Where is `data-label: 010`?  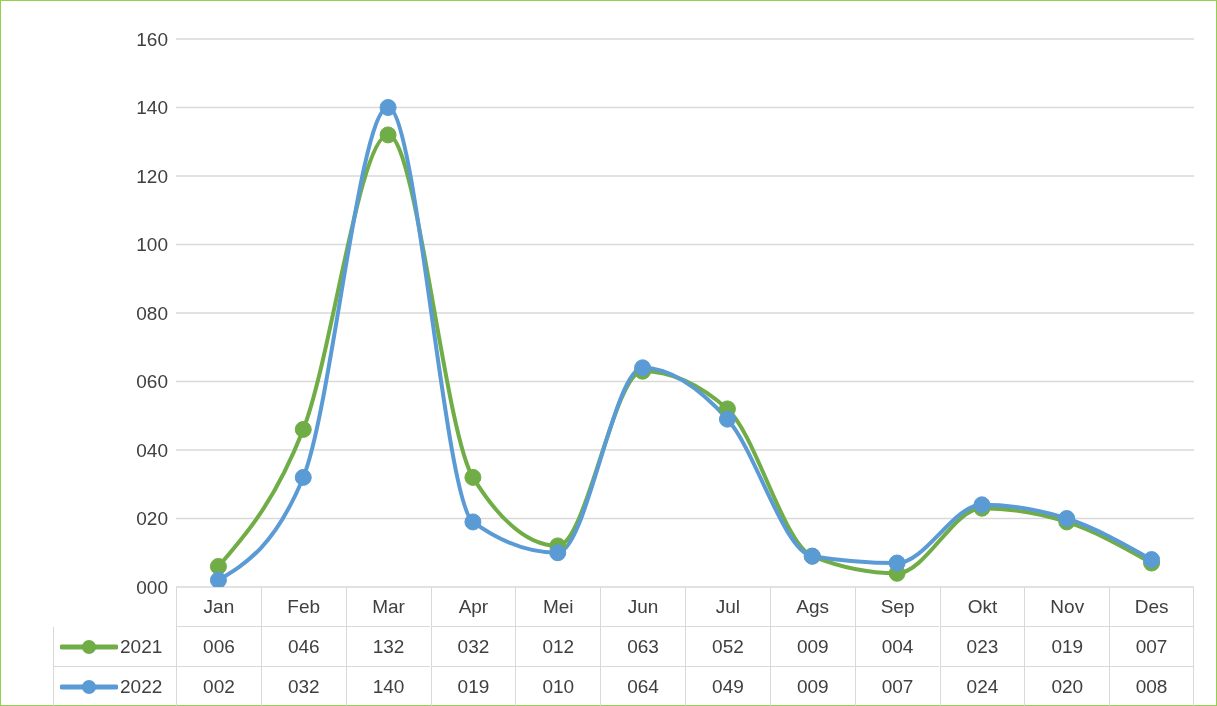
data-label: 010 is located at coordinates (558, 686).